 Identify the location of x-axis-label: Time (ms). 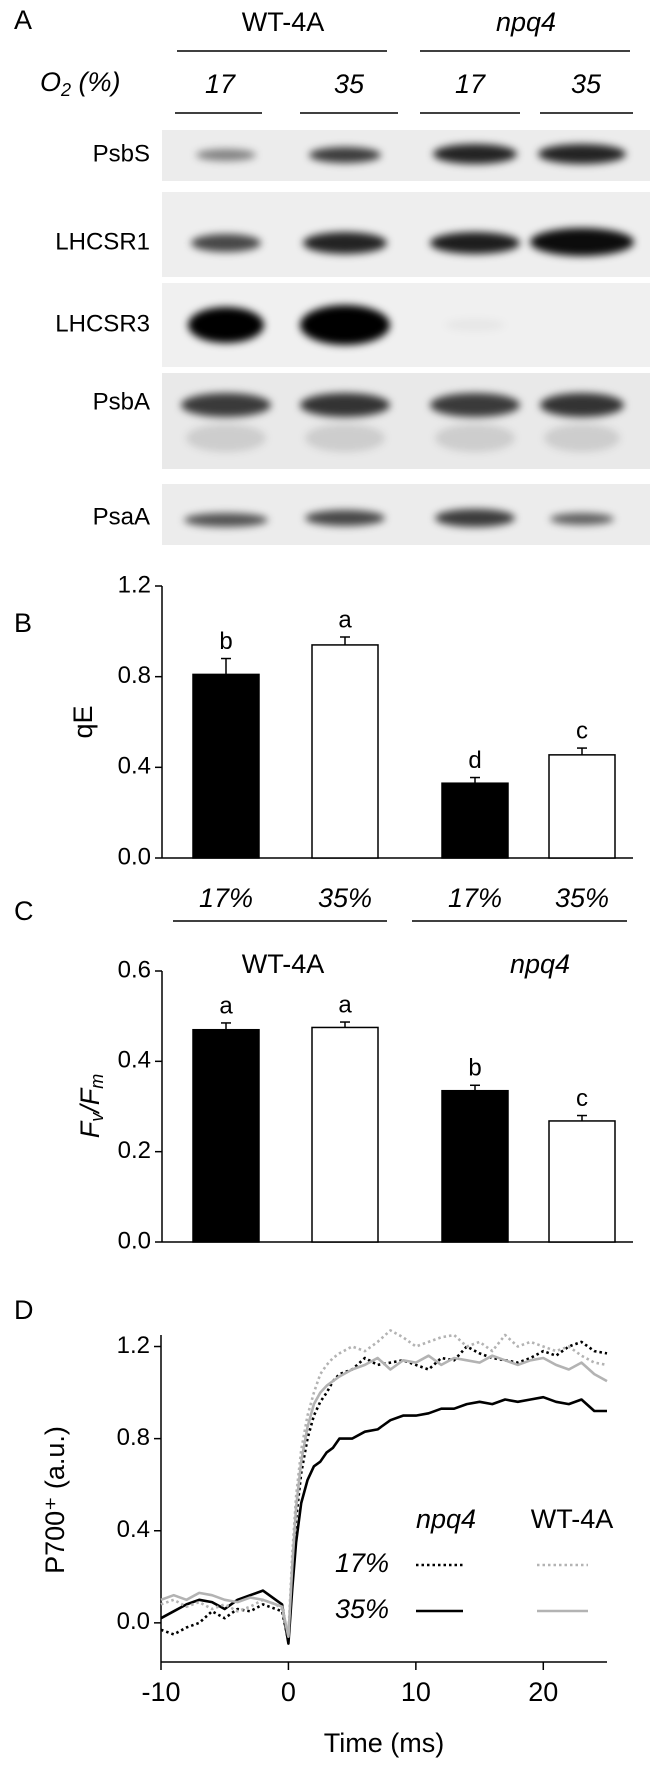
(384, 1743).